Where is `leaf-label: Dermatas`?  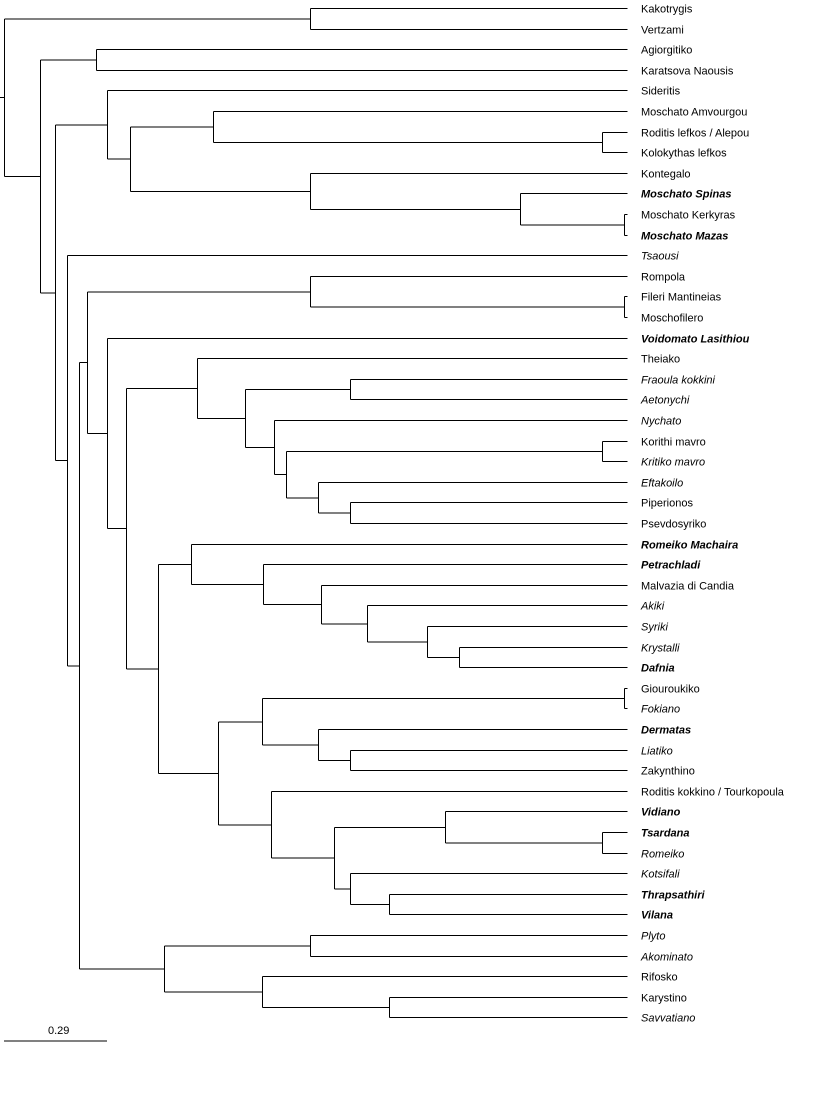
leaf-label: Dermatas is located at coordinates (666, 731).